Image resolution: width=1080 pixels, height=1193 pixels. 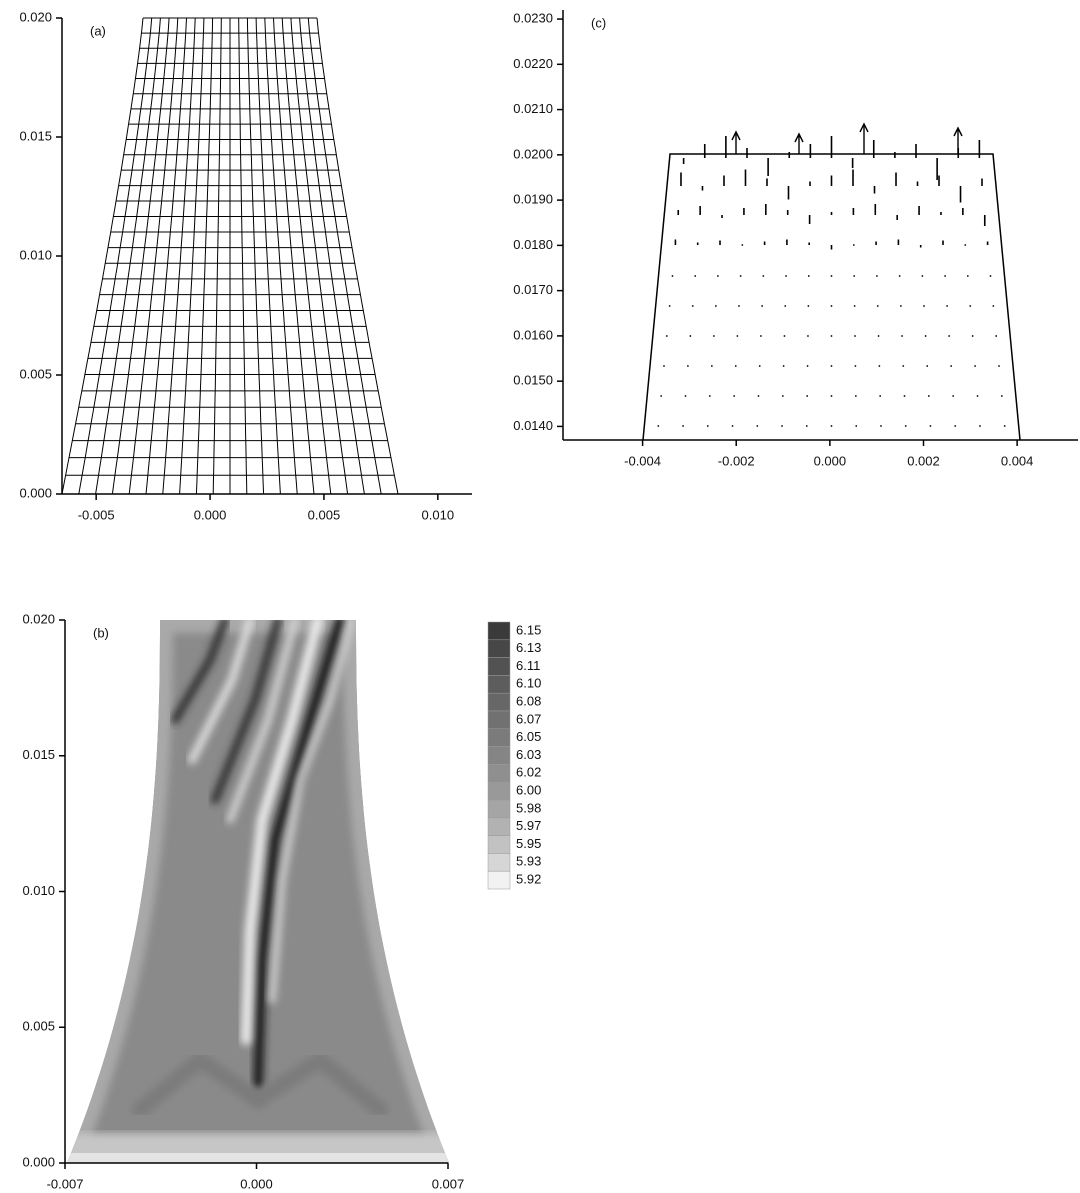 I want to click on panel-label: (a), so click(x=98, y=30).